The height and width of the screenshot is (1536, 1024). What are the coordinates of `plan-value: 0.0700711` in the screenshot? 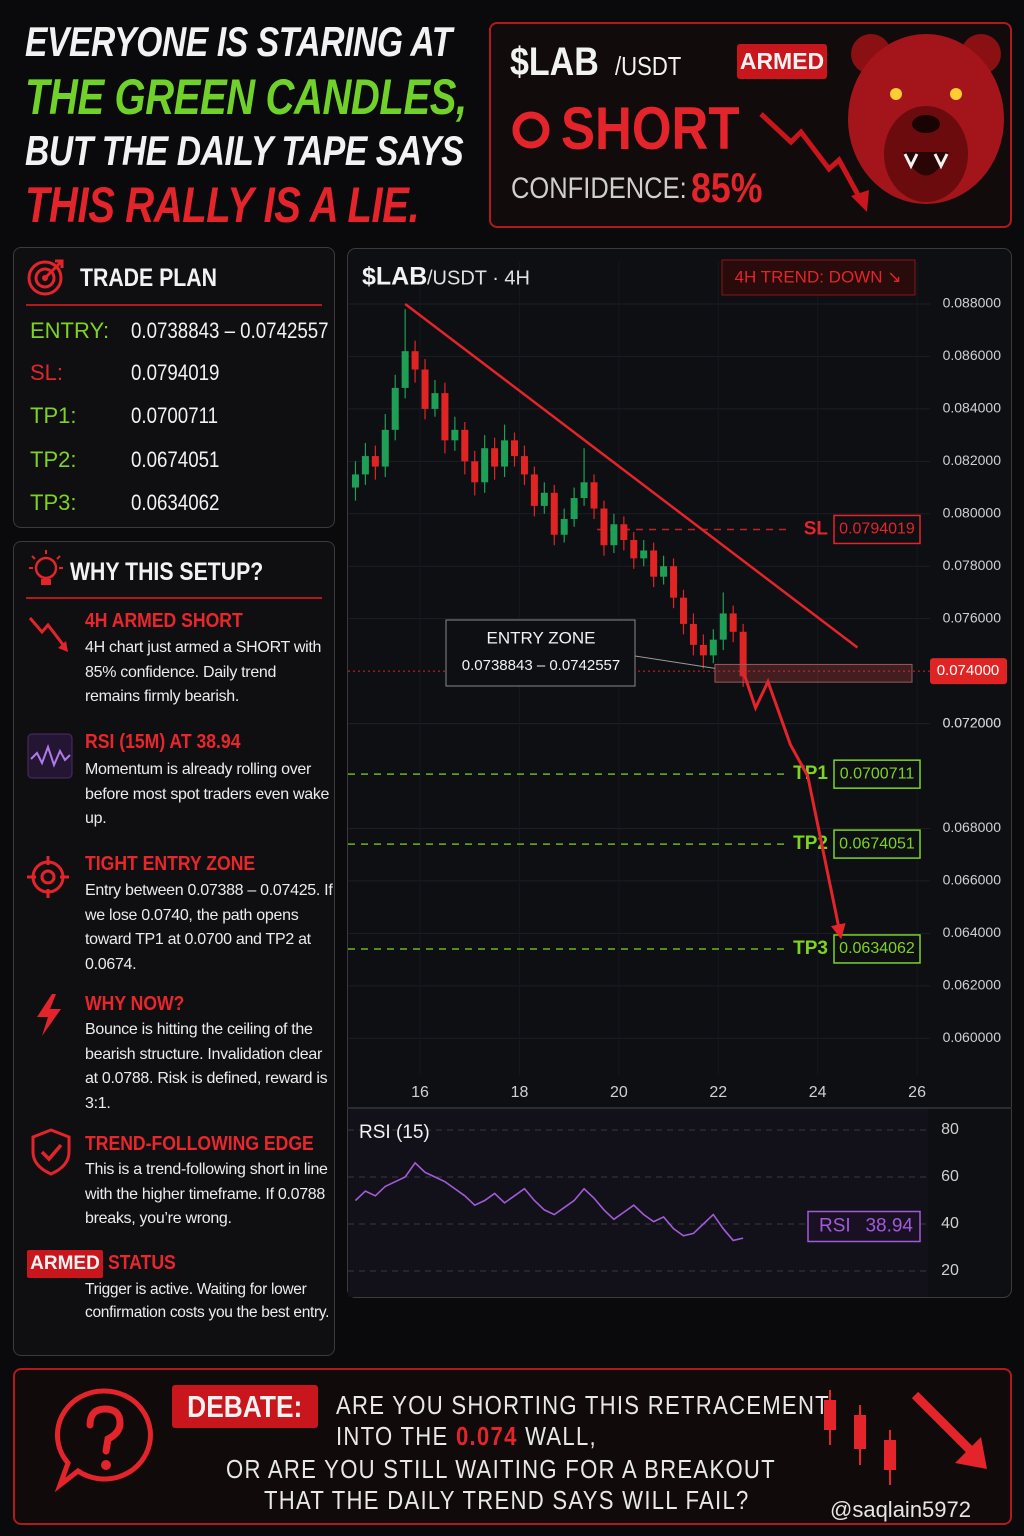 It's located at (182, 416).